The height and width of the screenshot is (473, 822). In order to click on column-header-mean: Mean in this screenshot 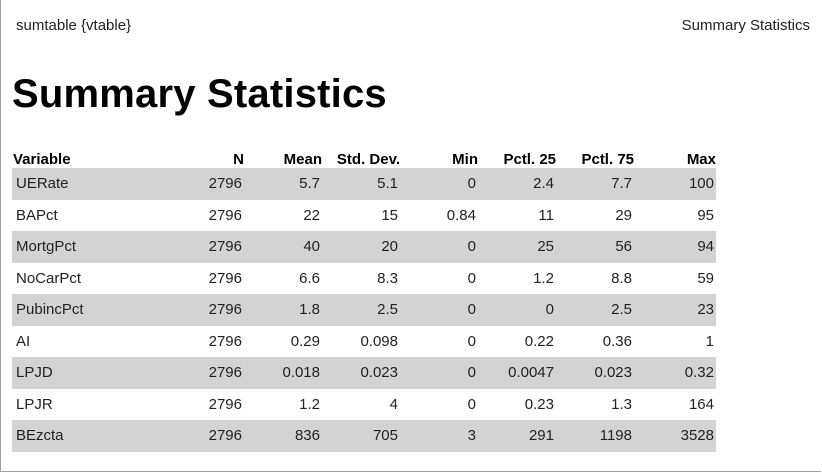, I will do `click(302, 159)`.